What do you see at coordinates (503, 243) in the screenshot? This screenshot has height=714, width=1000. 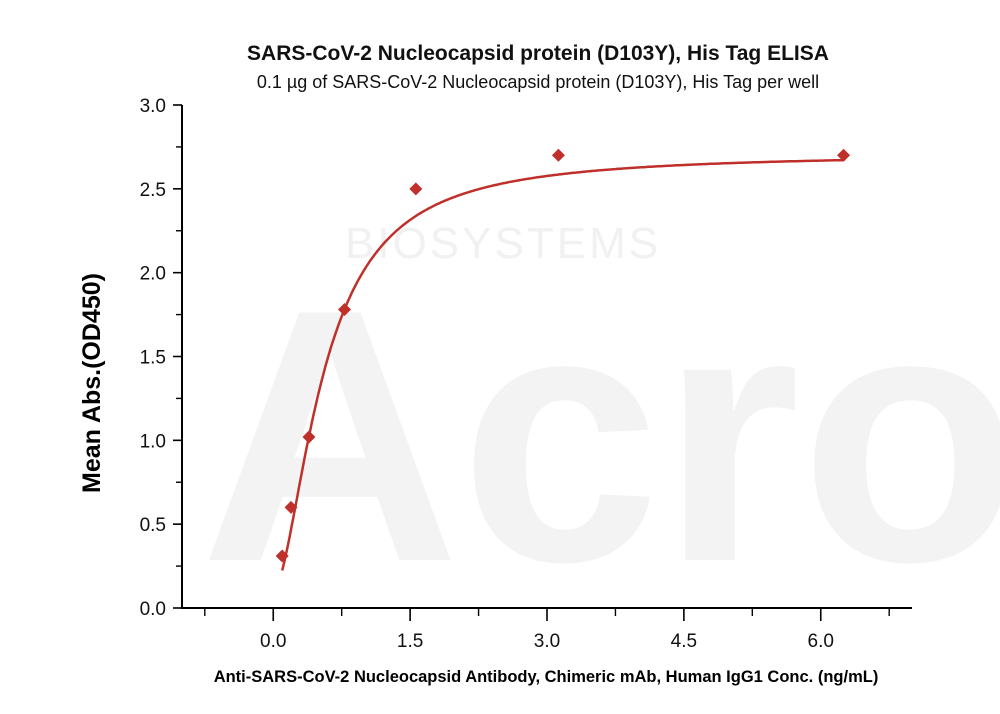 I see `watermark-subtext: BIOSYSTEMS` at bounding box center [503, 243].